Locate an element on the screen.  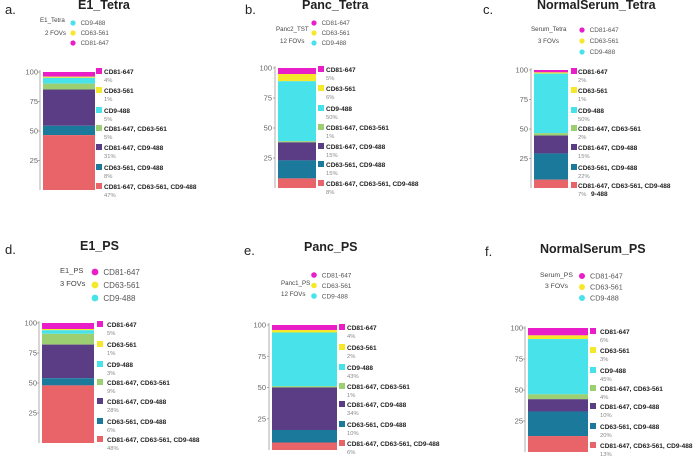
panel-letter: a. is located at coordinates (10, 9).